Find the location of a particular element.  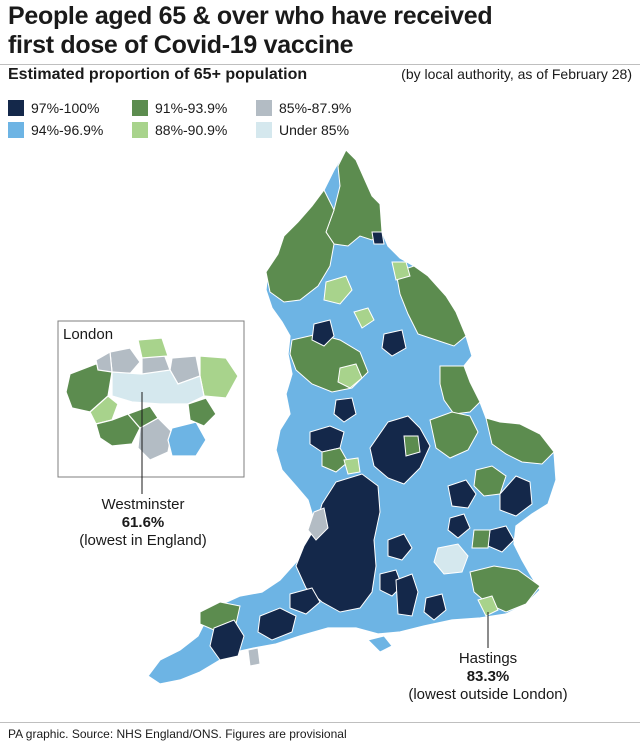

region-hampshire-dark is located at coordinates (407, 595).